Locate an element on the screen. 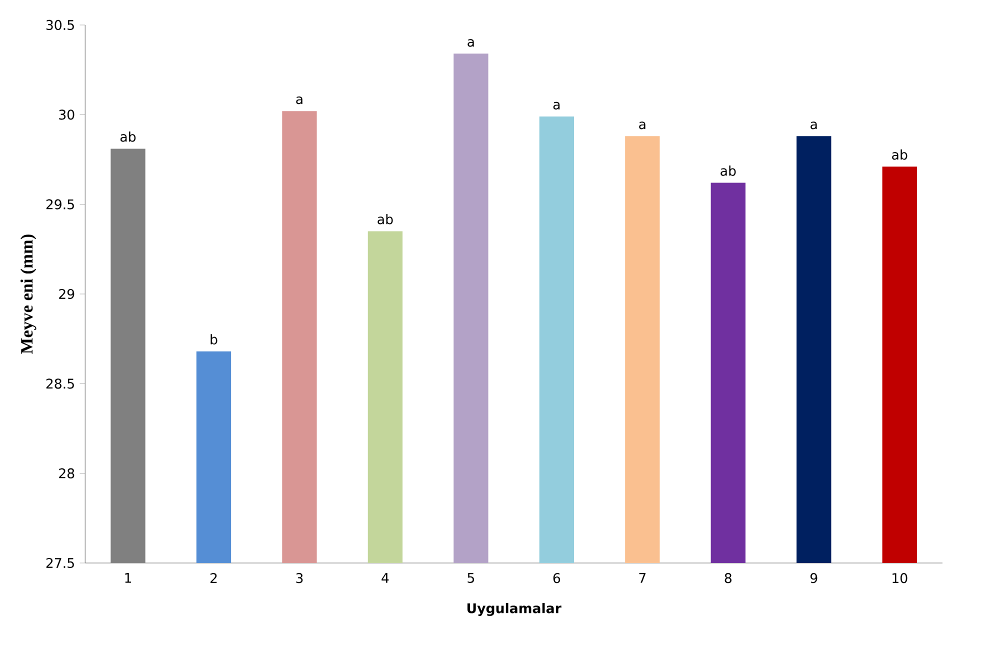 The height and width of the screenshot is (670, 994). annotation: b is located at coordinates (214, 339).